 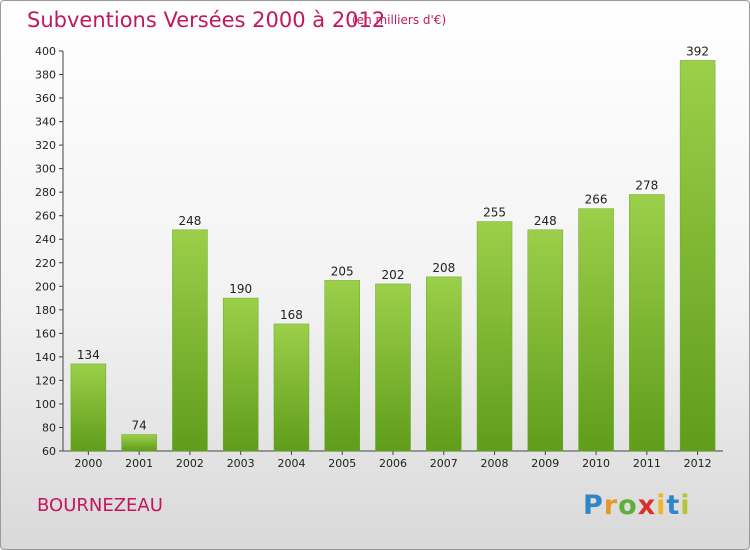 What do you see at coordinates (646, 186) in the screenshot?
I see `data-label-2011: 278` at bounding box center [646, 186].